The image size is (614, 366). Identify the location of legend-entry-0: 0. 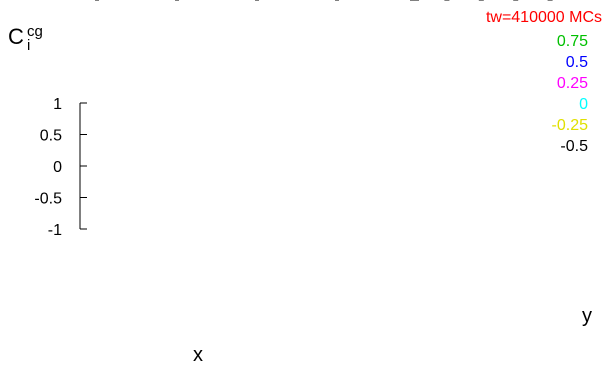
(583, 104).